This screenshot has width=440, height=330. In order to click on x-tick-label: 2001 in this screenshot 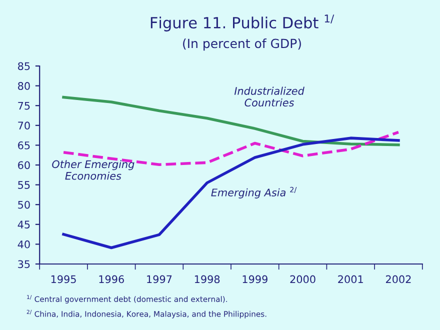, I will do `click(350, 279)`.